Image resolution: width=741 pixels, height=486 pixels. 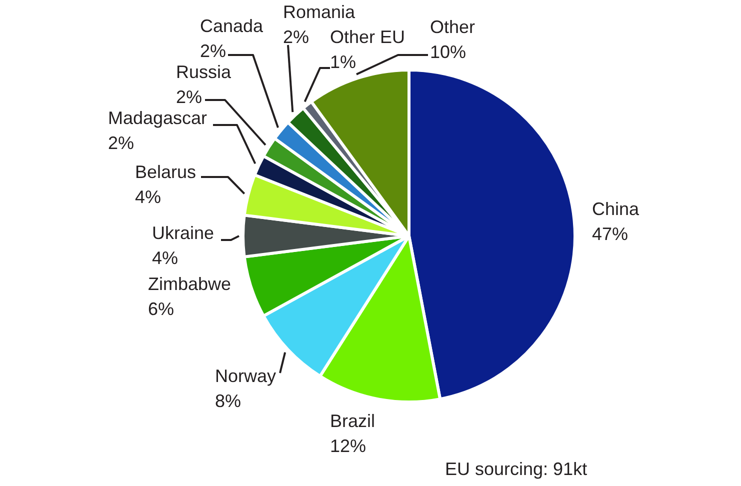 What do you see at coordinates (516, 469) in the screenshot?
I see `text: EU sourcing: 91kt` at bounding box center [516, 469].